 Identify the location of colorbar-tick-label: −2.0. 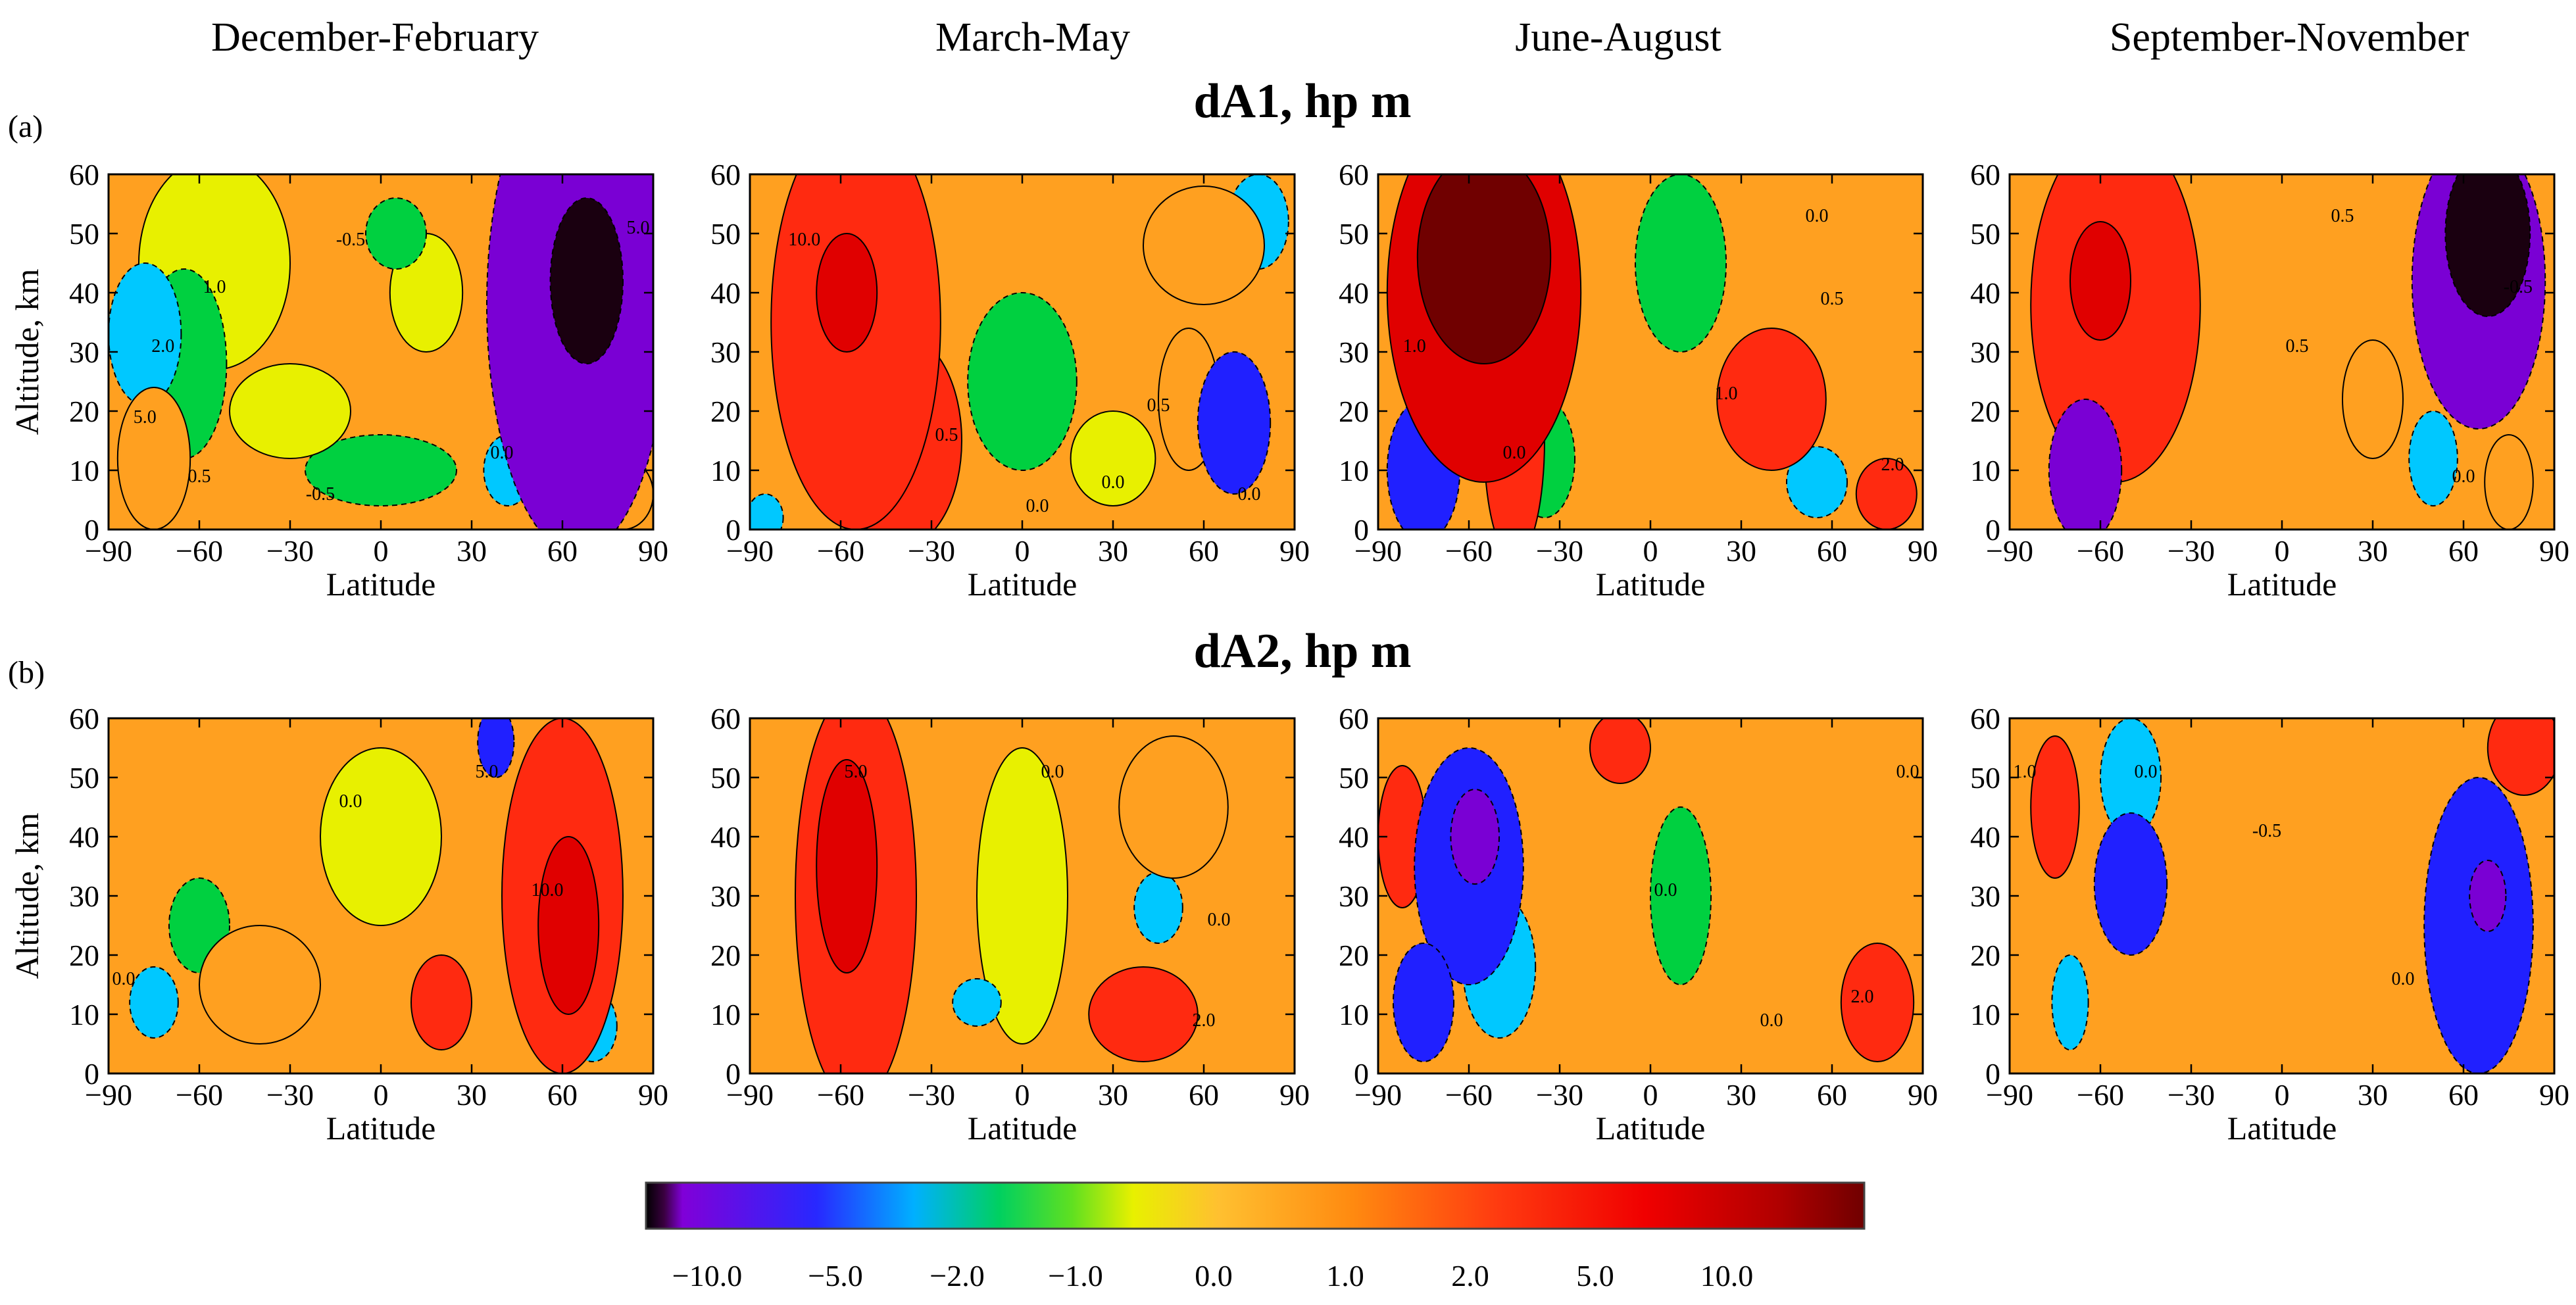
(956, 1276).